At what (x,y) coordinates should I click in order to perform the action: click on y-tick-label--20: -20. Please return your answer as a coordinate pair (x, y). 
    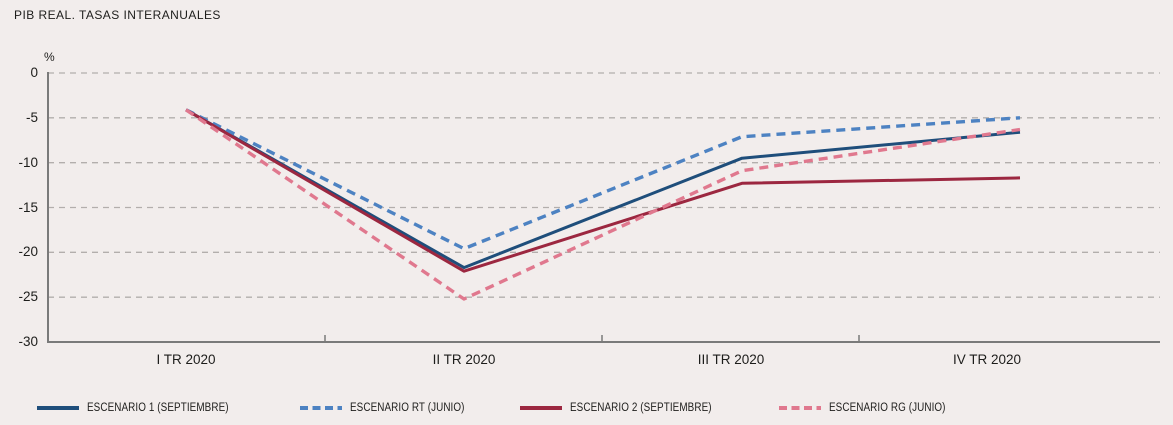
    Looking at the image, I should click on (28, 252).